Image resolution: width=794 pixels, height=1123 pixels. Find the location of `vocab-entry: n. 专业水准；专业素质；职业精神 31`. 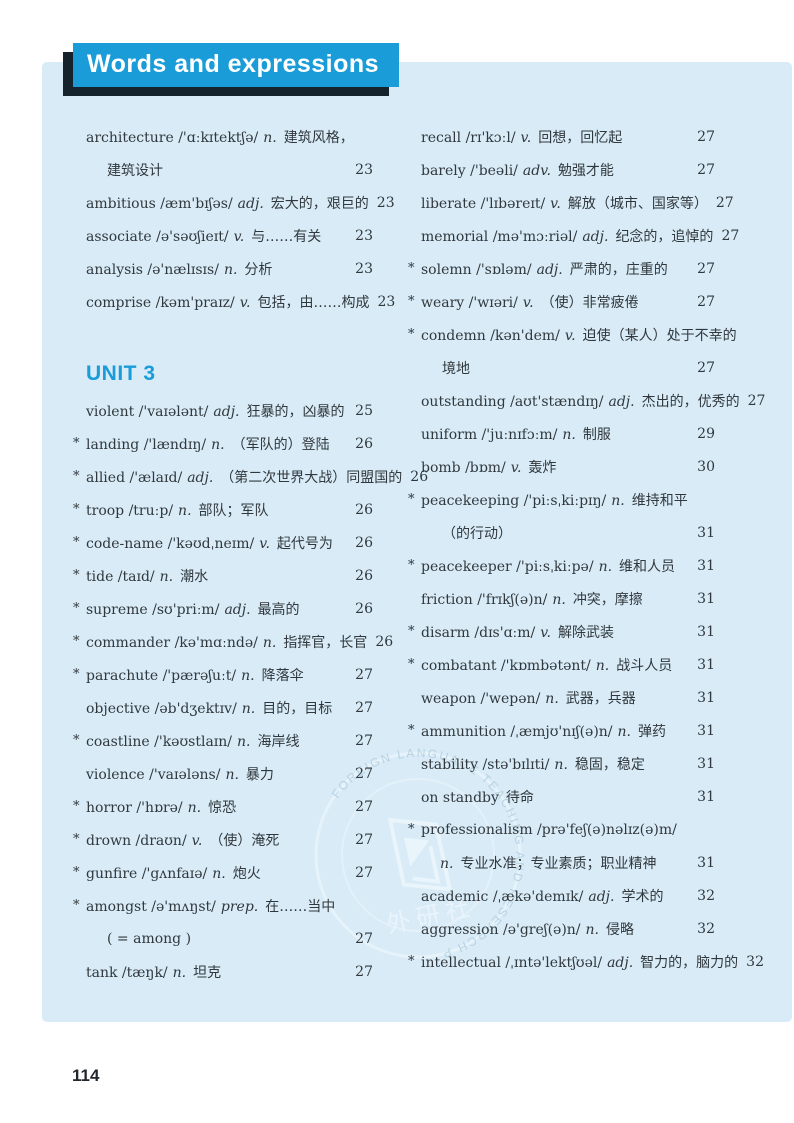

vocab-entry: n. 专业水准；专业素质；职业精神 31 is located at coordinates (561, 862).